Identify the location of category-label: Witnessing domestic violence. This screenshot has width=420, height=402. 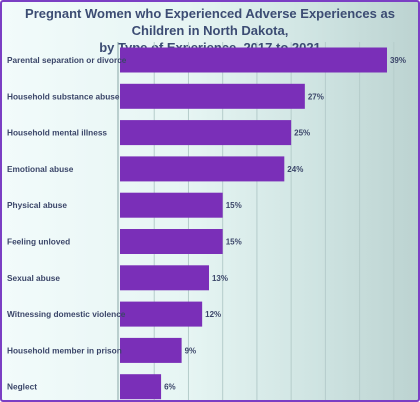
(66, 314).